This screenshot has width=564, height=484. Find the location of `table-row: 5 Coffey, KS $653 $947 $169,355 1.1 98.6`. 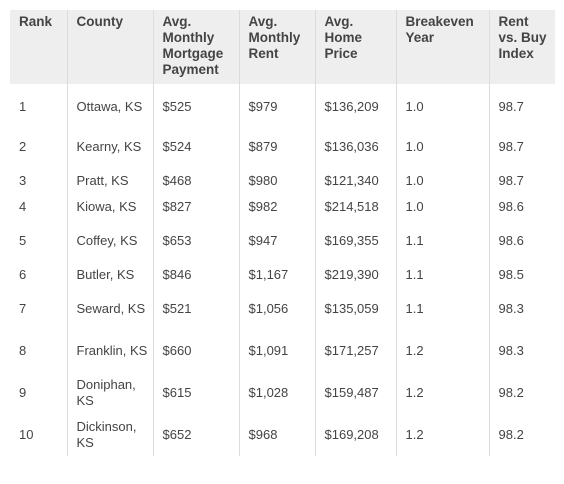

table-row: 5 Coffey, KS $653 $947 $169,355 1.1 98.6 is located at coordinates (282, 241).